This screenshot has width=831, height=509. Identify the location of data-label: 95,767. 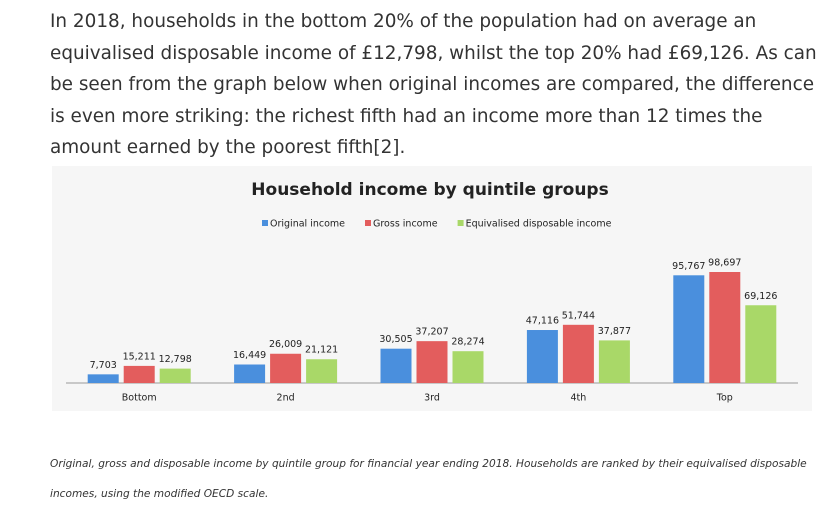
(688, 266).